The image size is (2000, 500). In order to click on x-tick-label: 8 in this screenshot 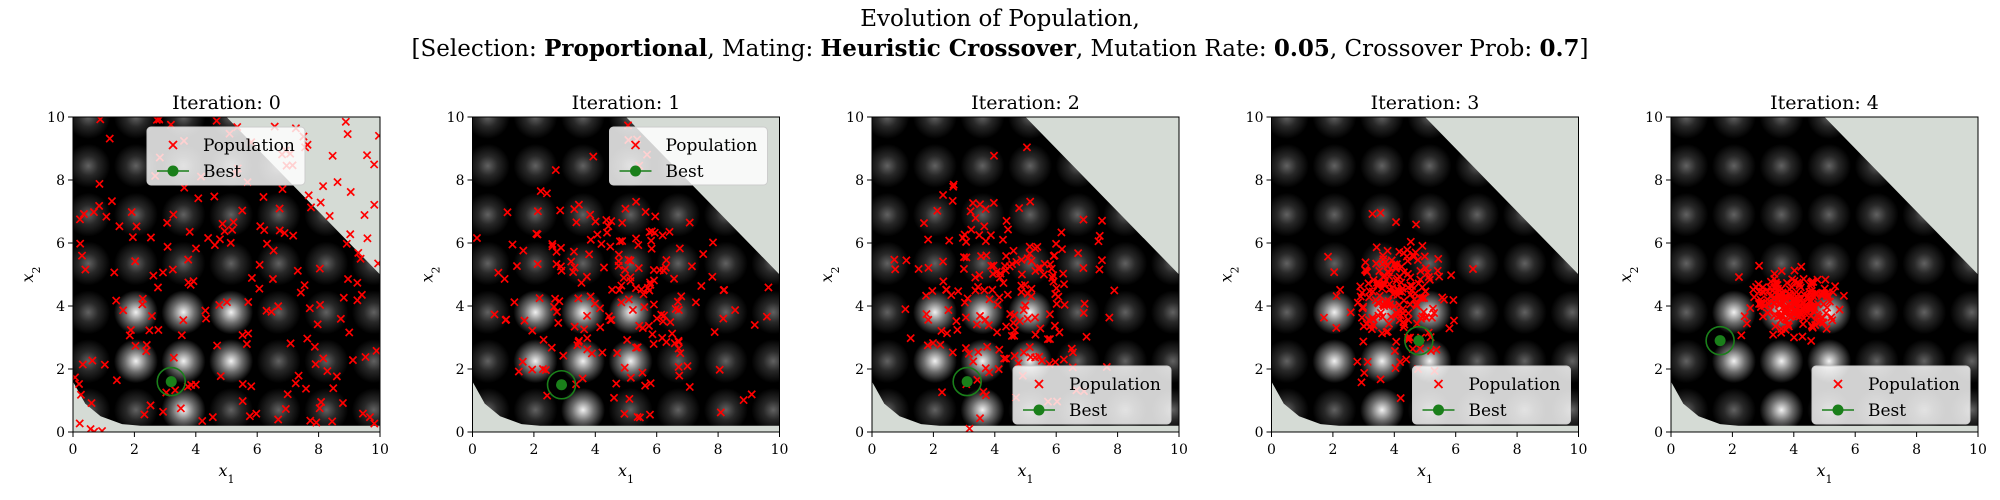, I will do `click(318, 450)`.